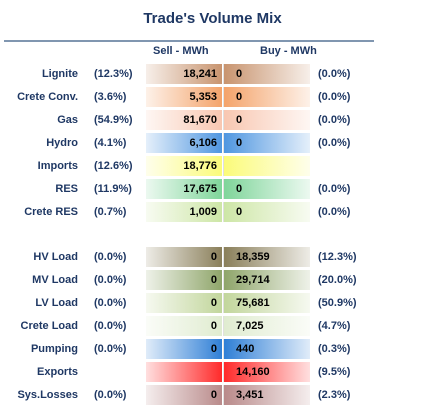 The height and width of the screenshot is (415, 425). Describe the element at coordinates (266, 372) in the screenshot. I see `buy-value-cell: 14,160` at that location.